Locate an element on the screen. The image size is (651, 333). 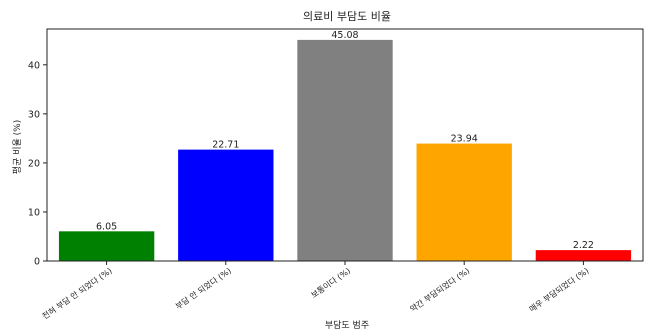
chart-title: 의료비 부담도 비율 is located at coordinates (347, 16).